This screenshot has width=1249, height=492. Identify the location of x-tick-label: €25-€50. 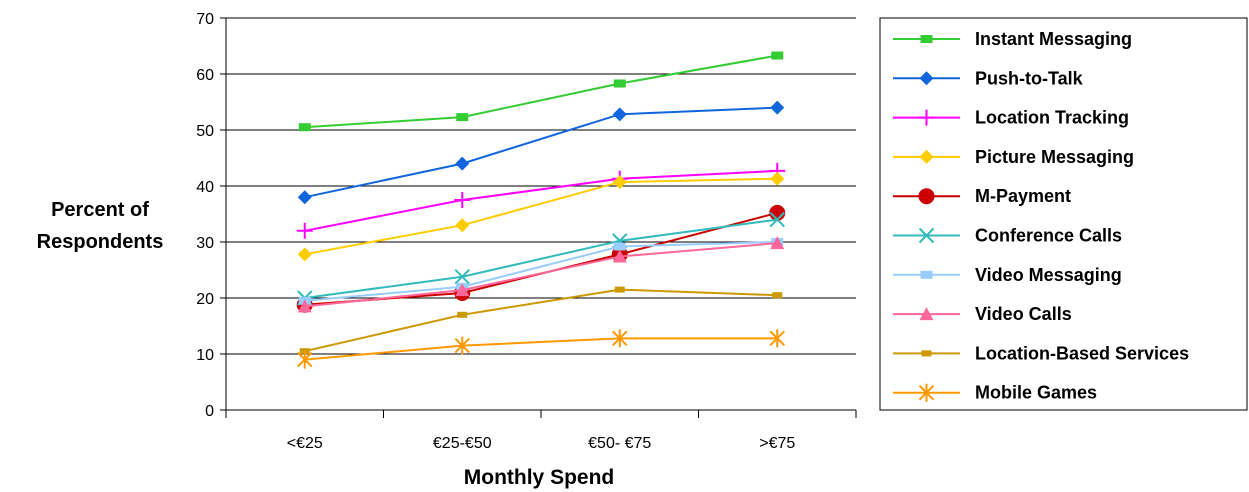
(462, 443).